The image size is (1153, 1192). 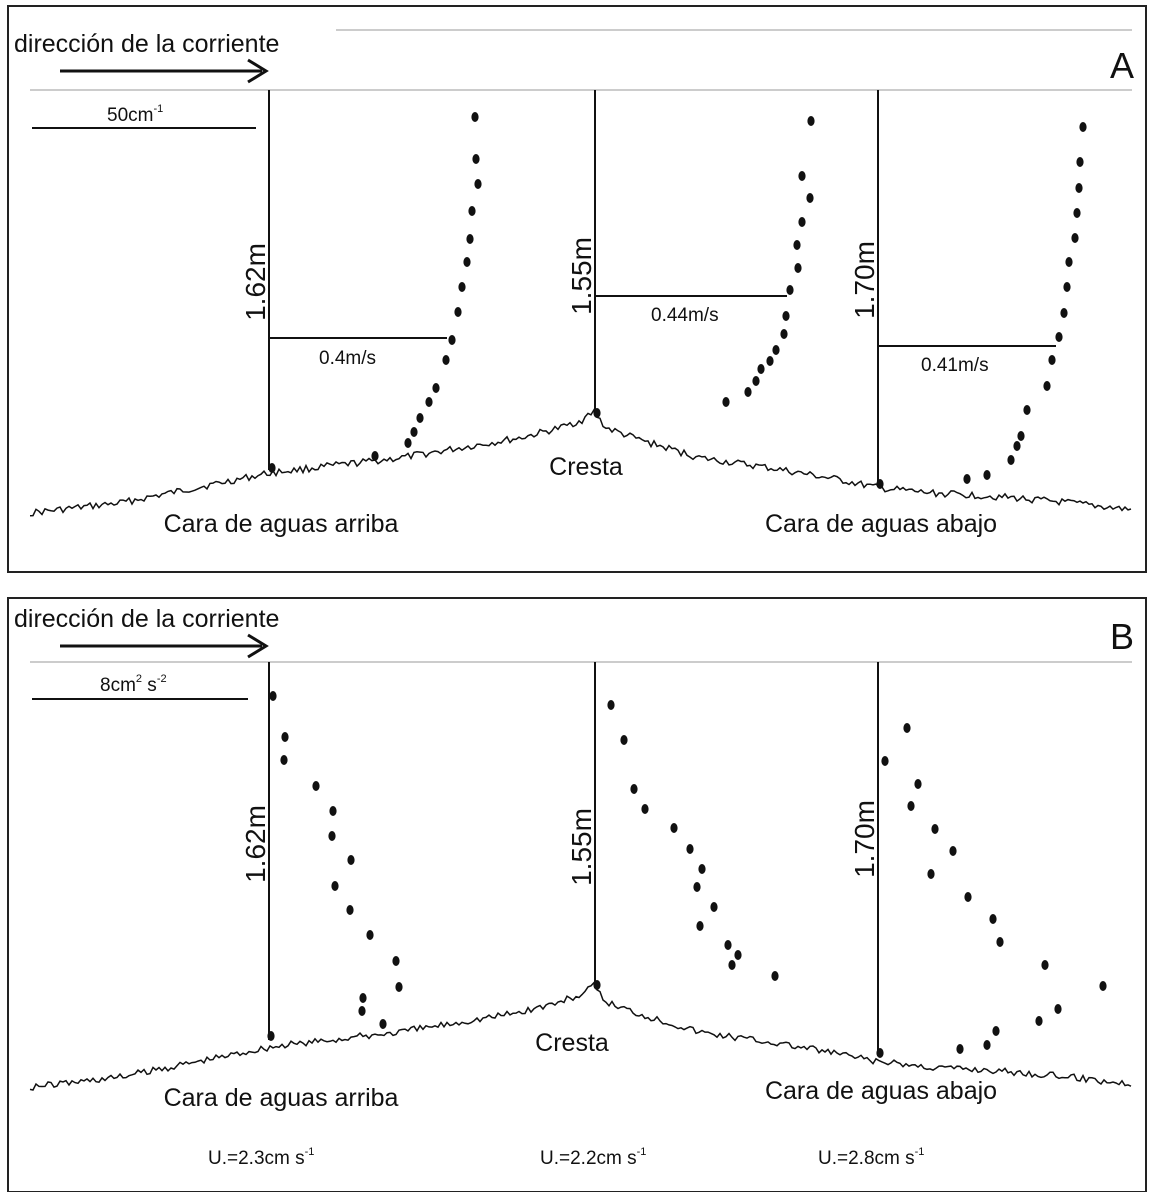 What do you see at coordinates (347, 358) in the screenshot?
I see `panel-a-profile-1-velocity: 0.4m/s` at bounding box center [347, 358].